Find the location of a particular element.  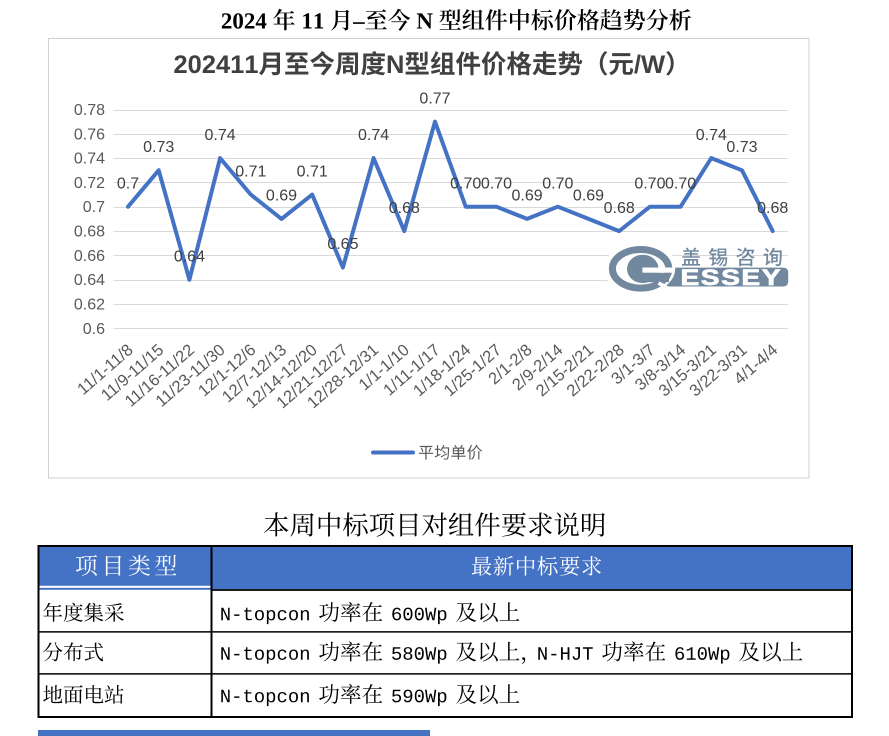

svg-text: 0.78 is located at coordinates (89, 110).